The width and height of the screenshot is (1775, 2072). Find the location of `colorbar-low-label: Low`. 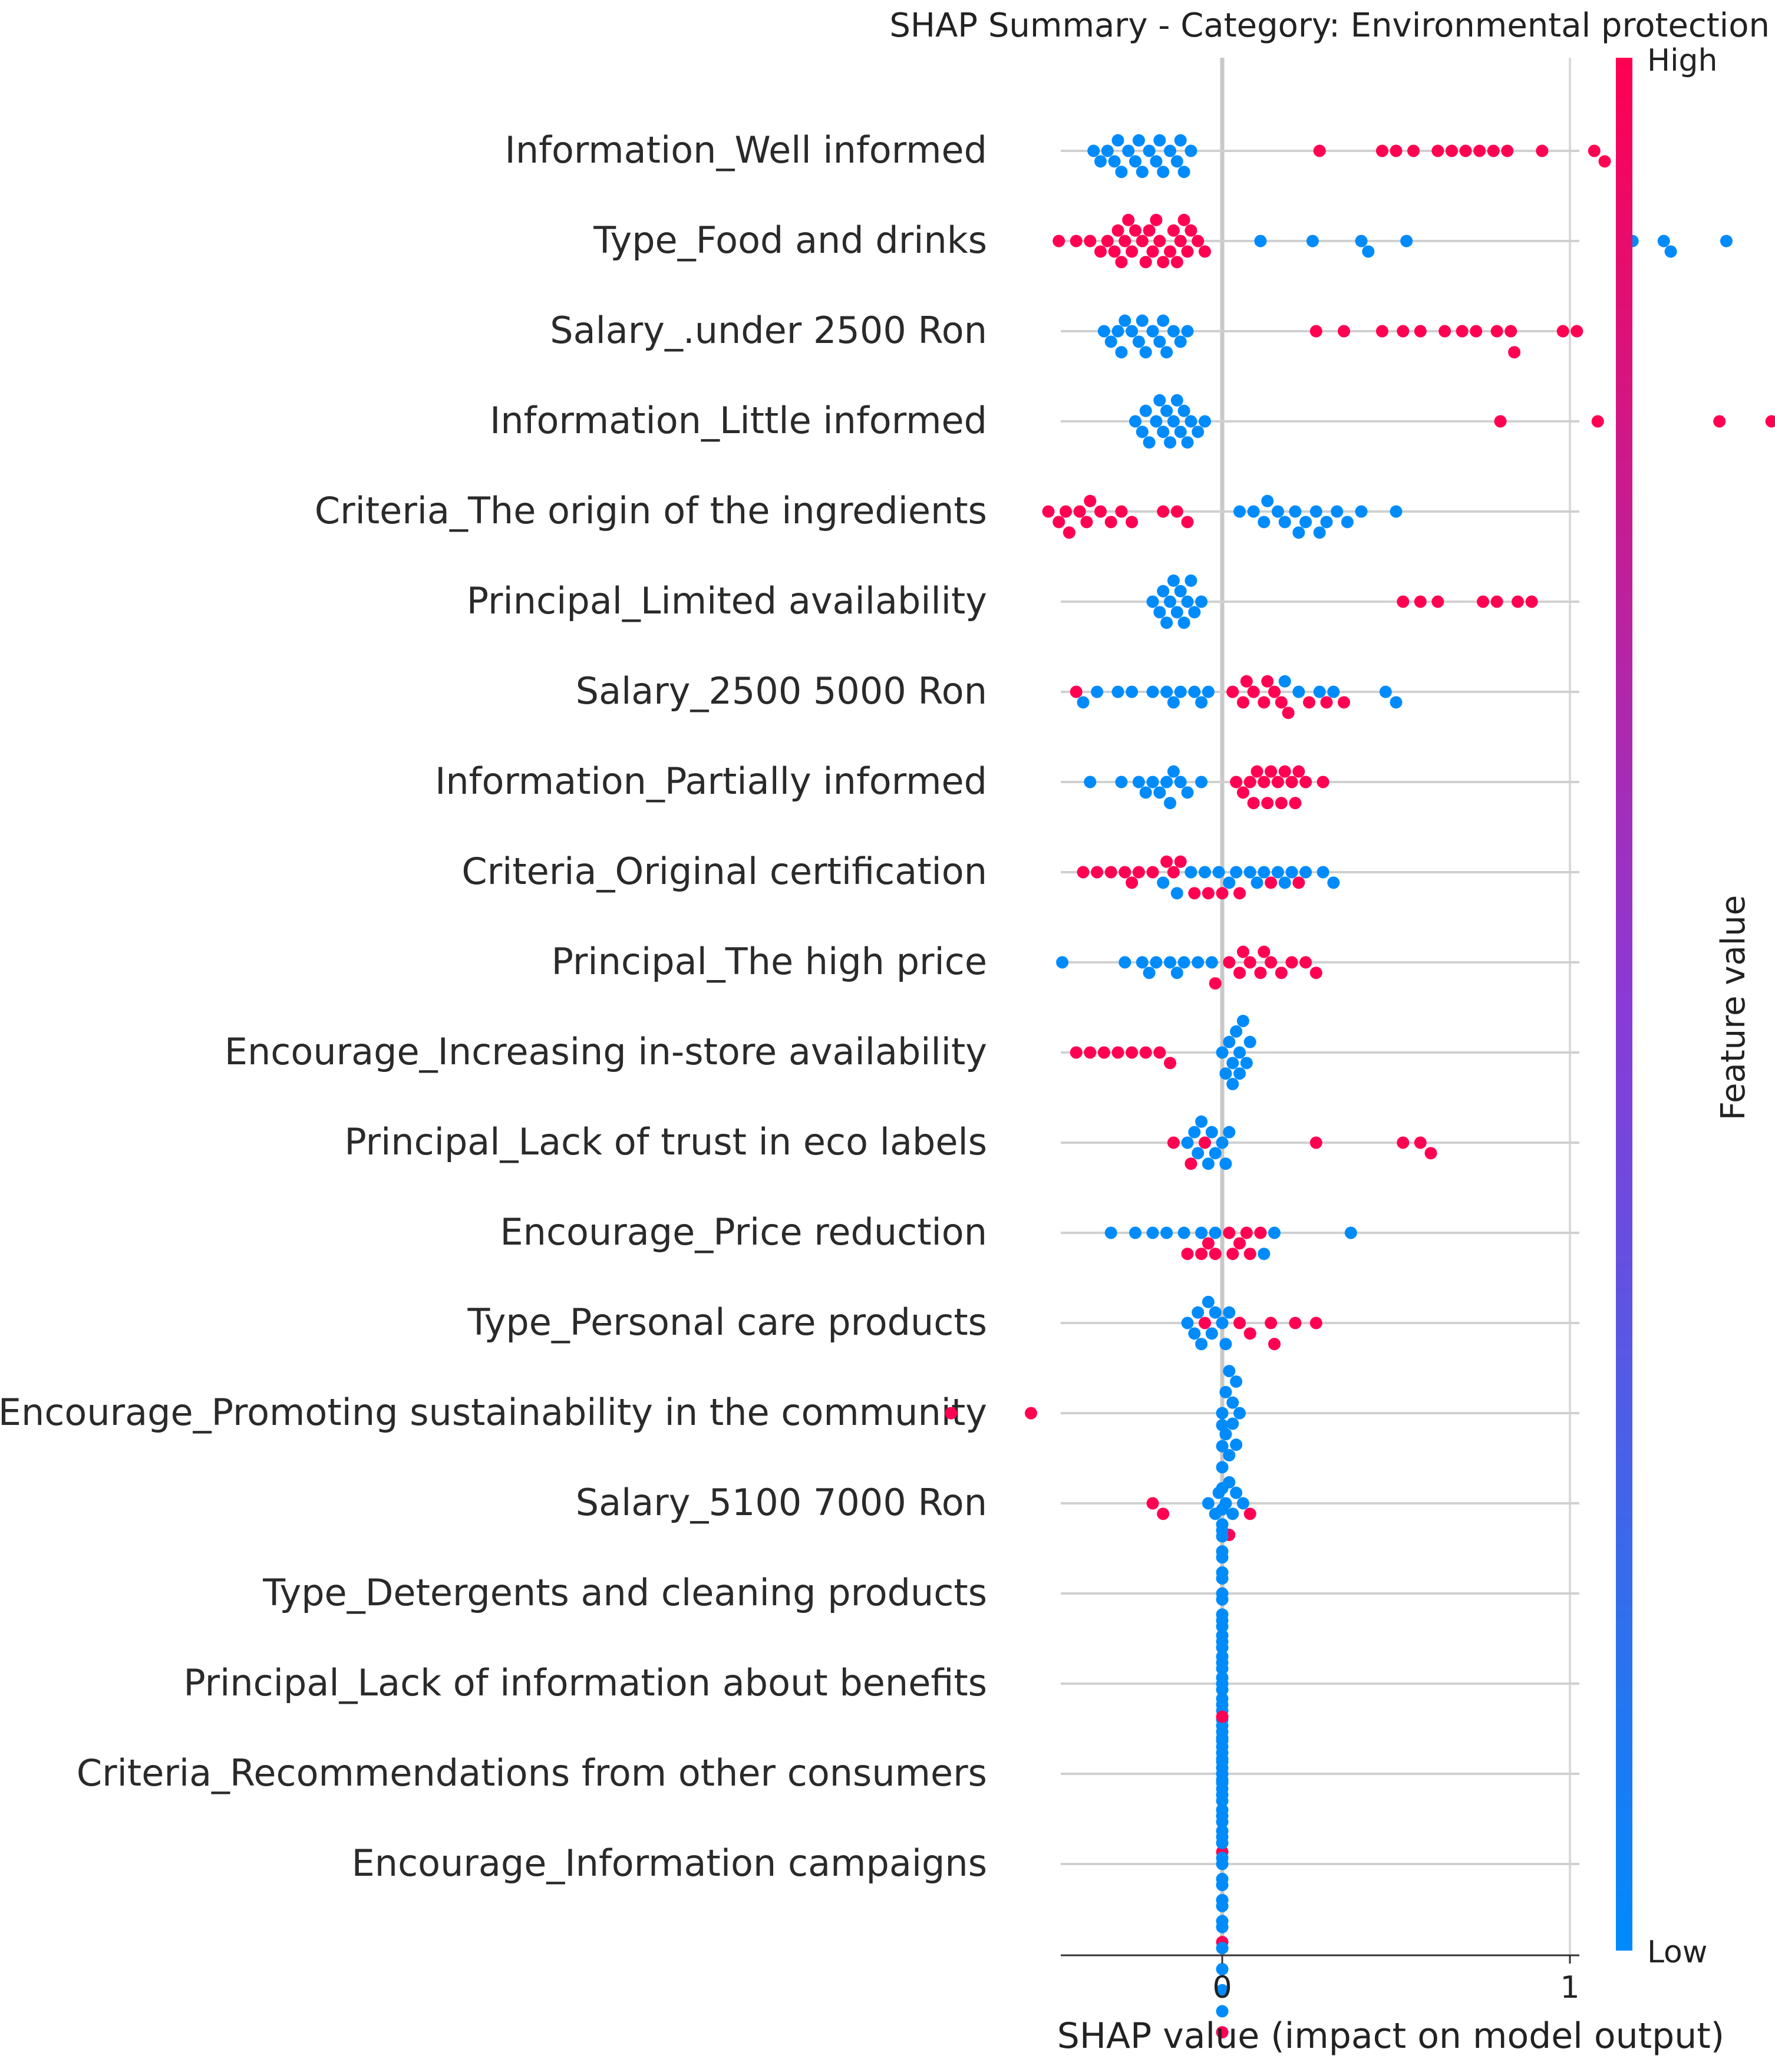

colorbar-low-label: Low is located at coordinates (1677, 1952).